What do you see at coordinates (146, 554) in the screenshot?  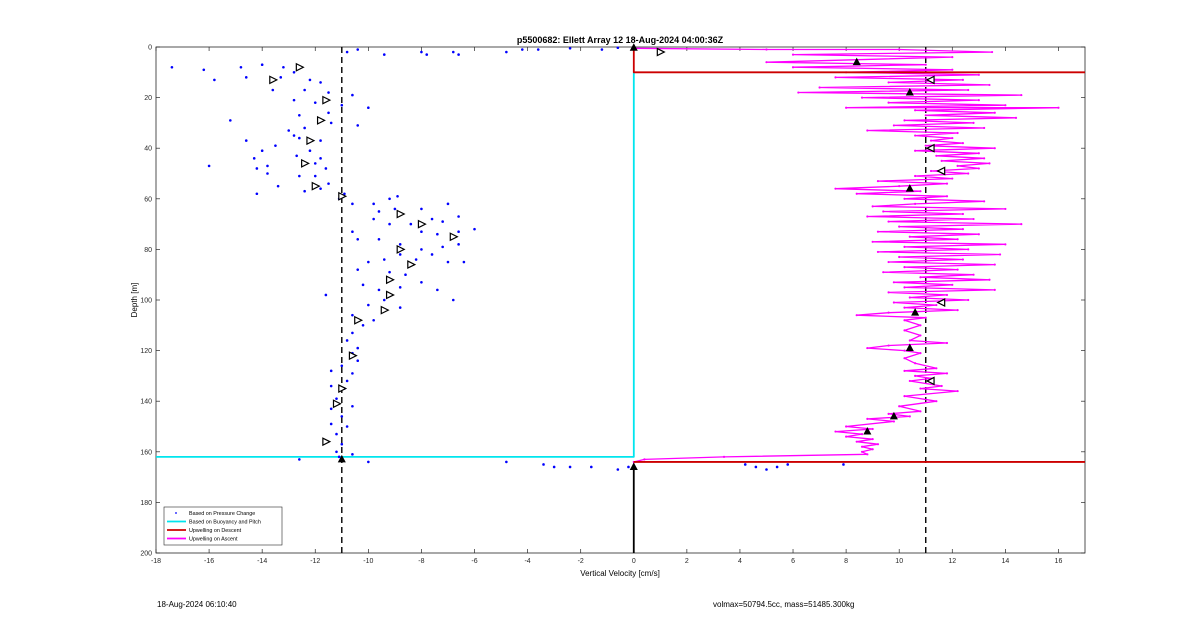 I see `y-tick-label: 200` at bounding box center [146, 554].